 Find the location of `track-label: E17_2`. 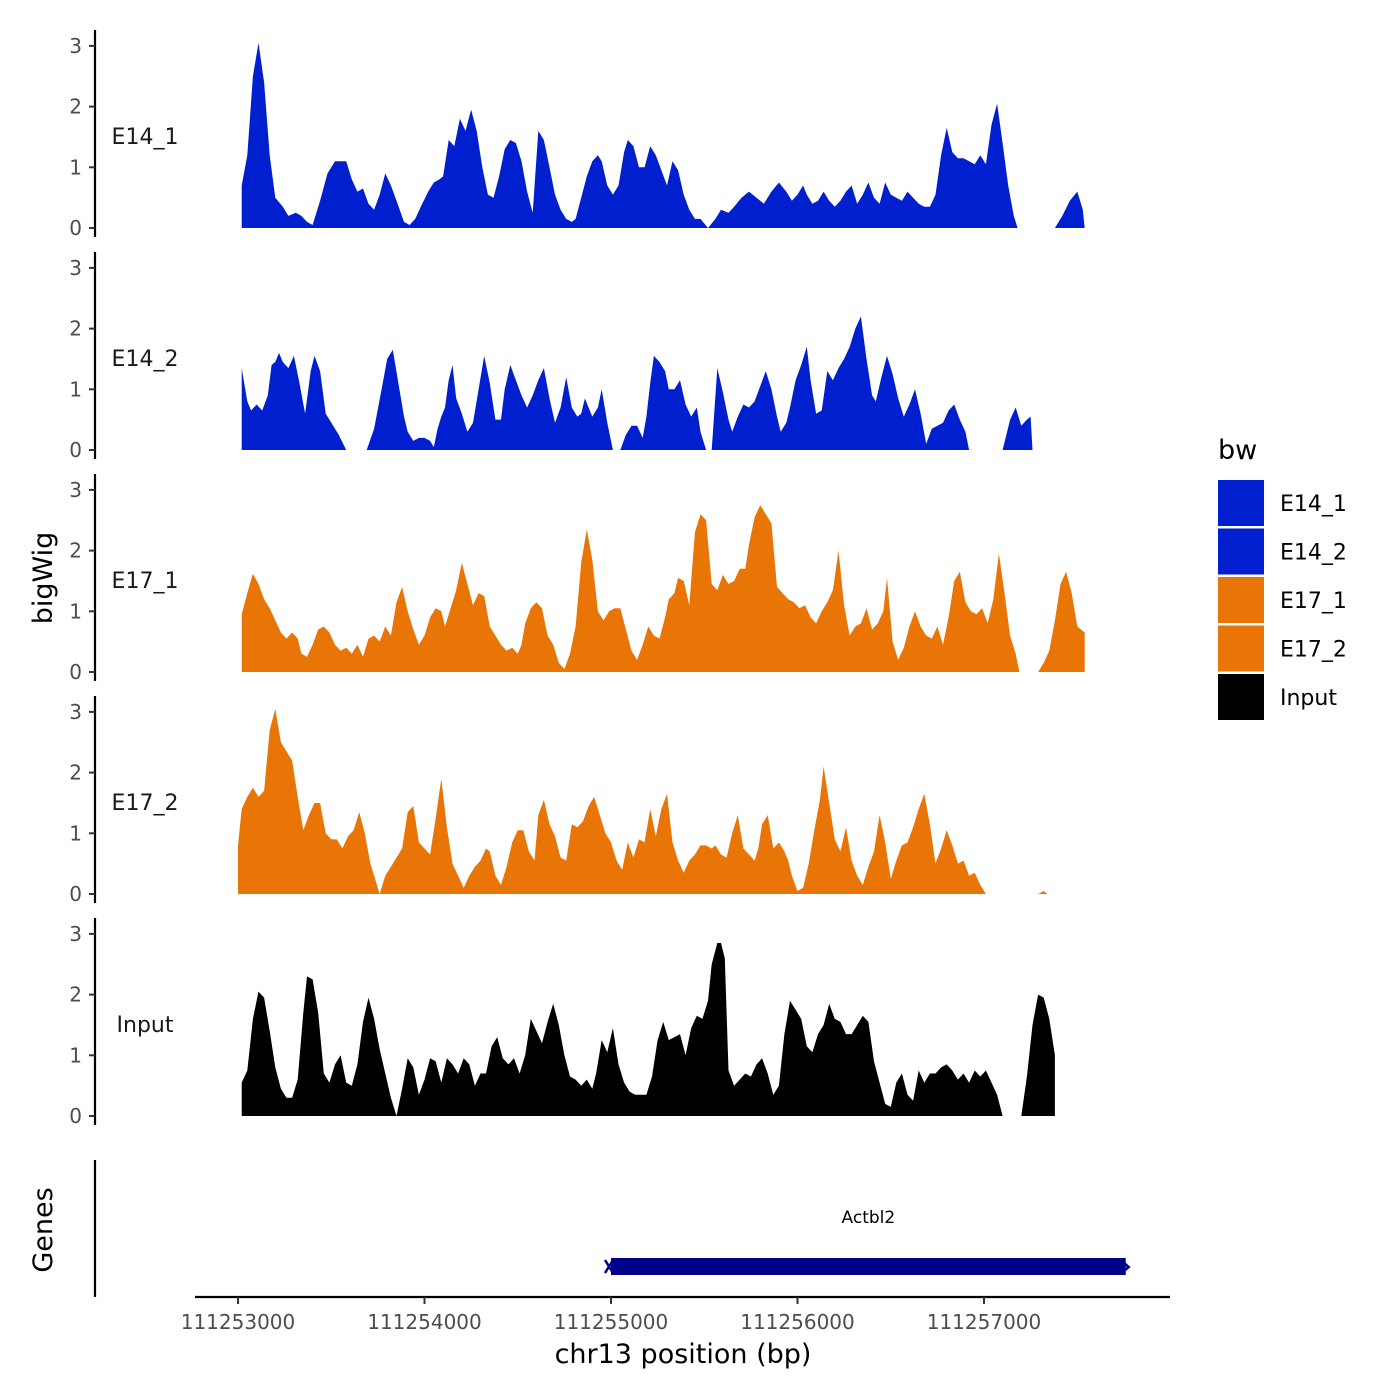

track-label: E17_2 is located at coordinates (145, 803).